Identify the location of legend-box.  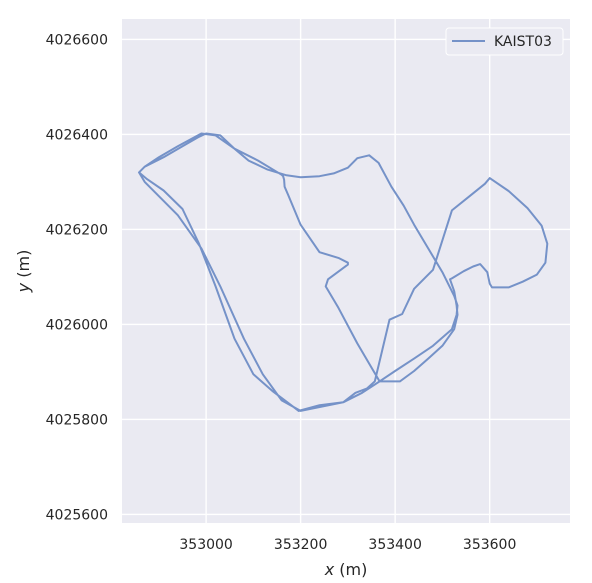
(504, 41).